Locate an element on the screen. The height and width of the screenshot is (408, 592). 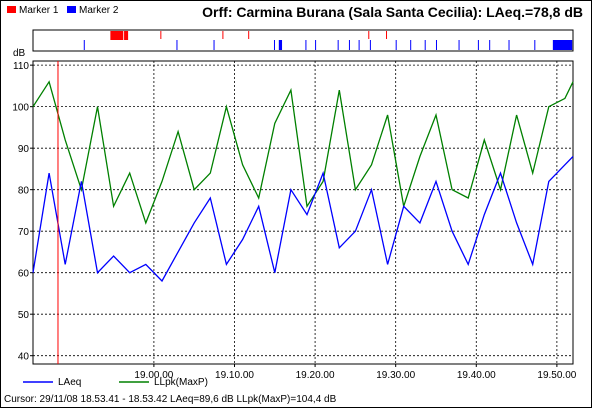
y-tick-label: 60 is located at coordinates (24, 274).